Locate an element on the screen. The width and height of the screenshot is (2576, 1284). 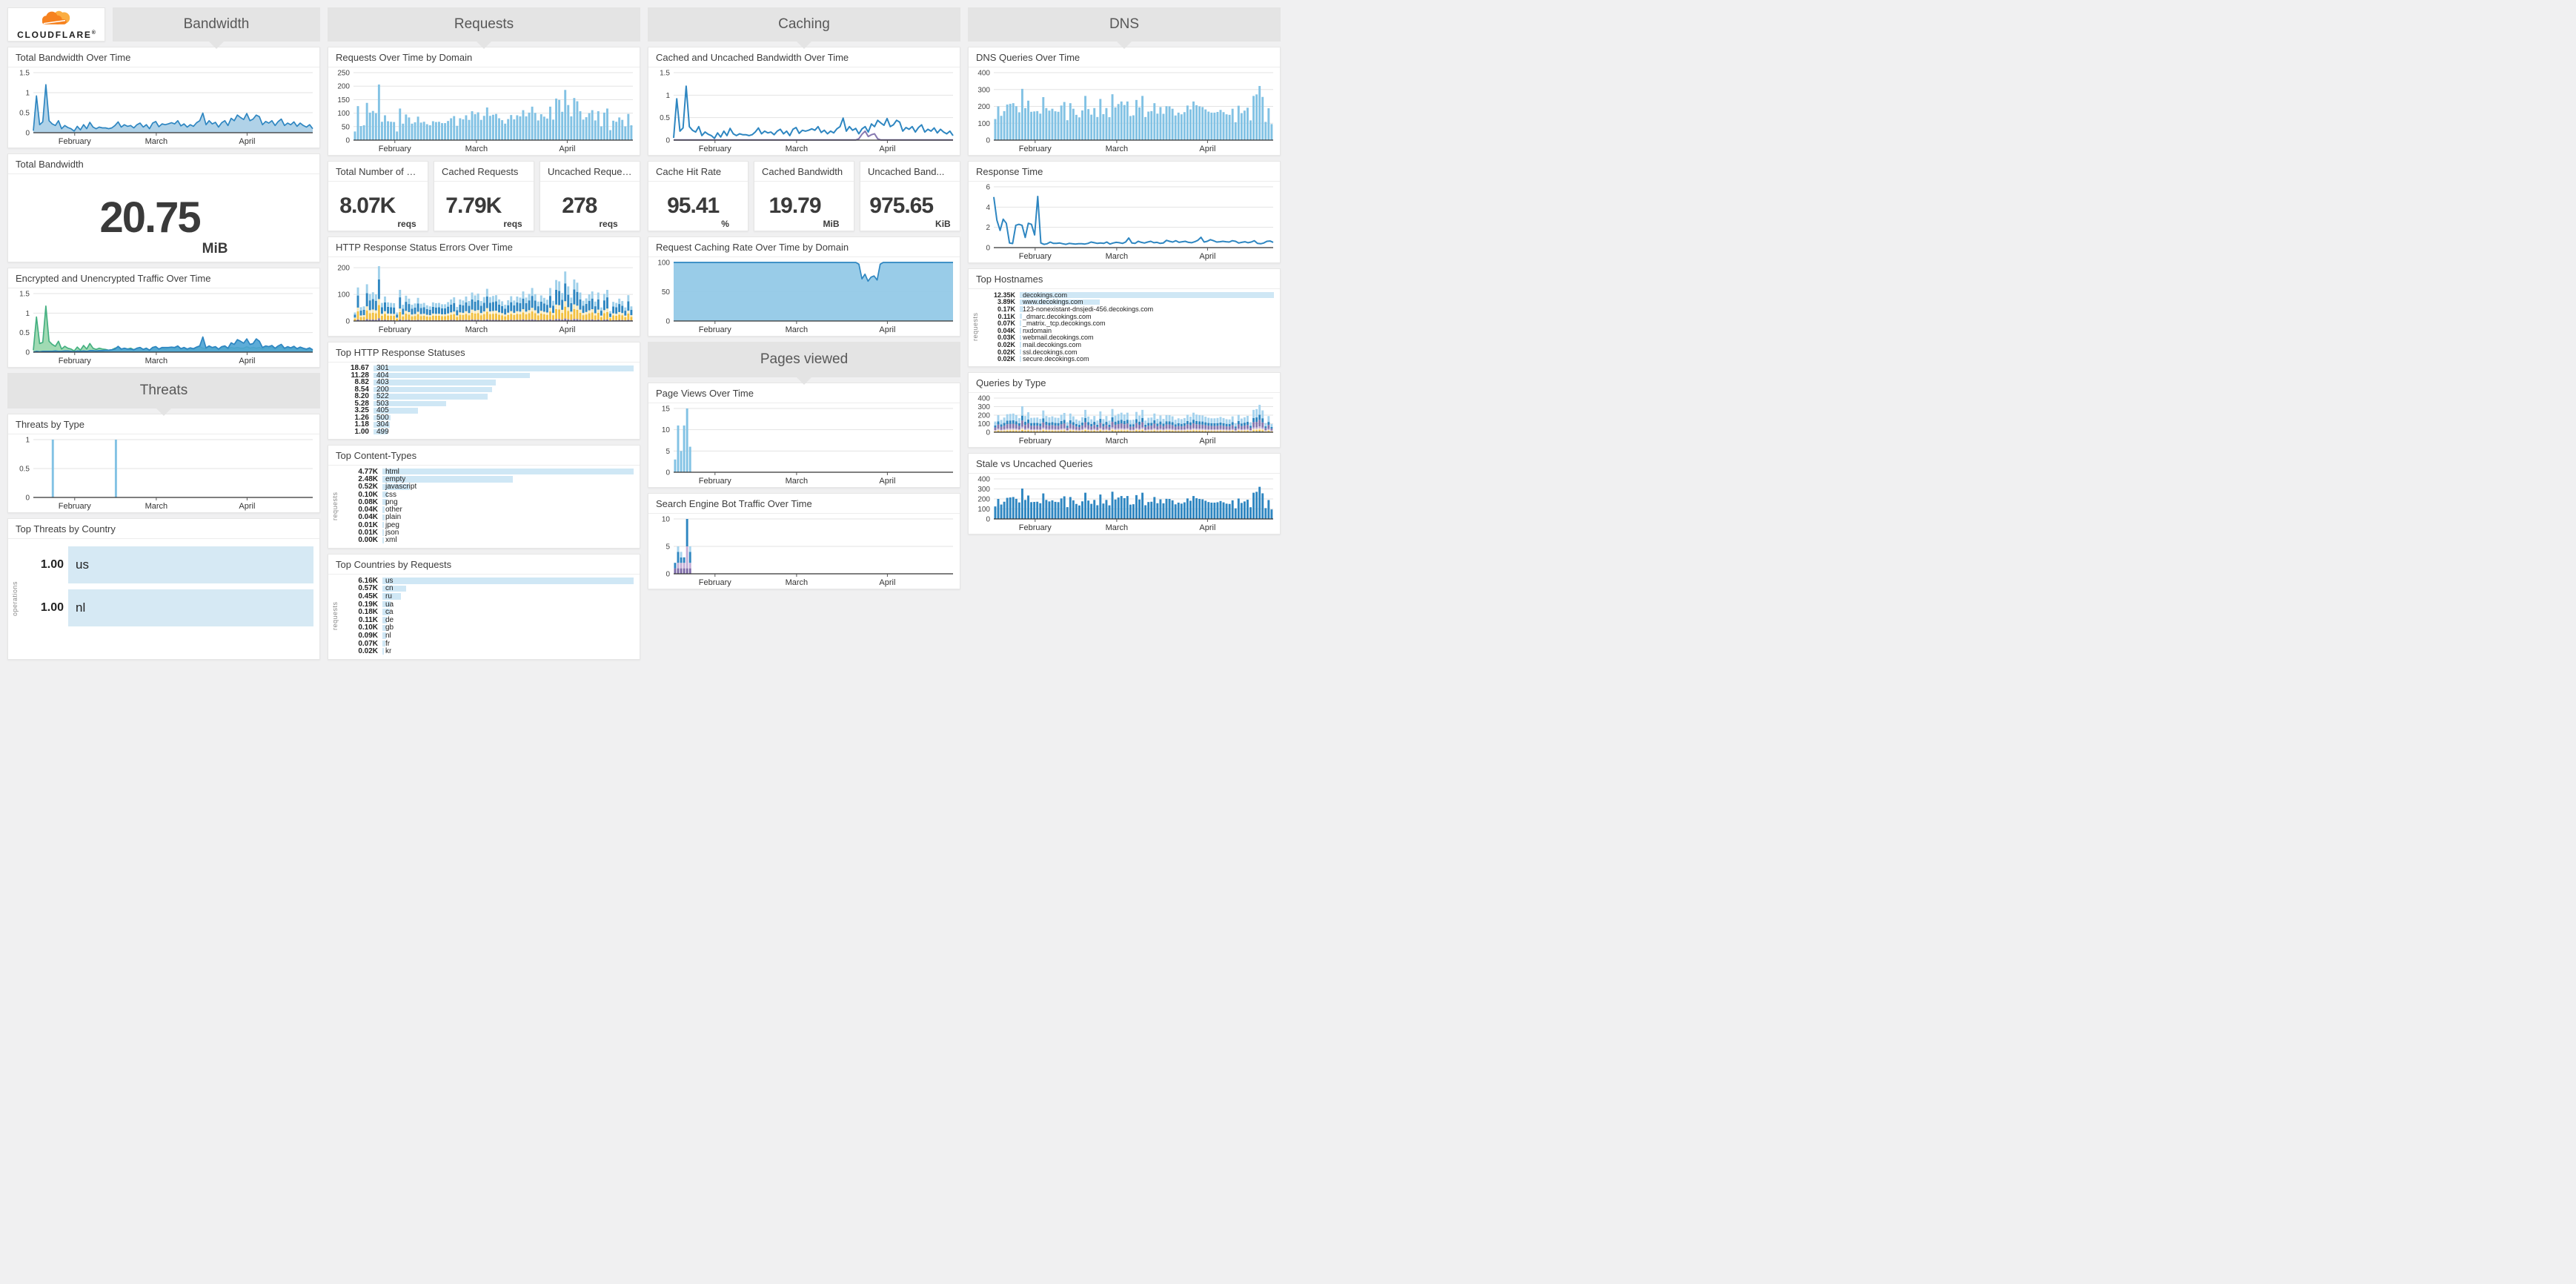
row-bar: png is located at coordinates (508, 502).